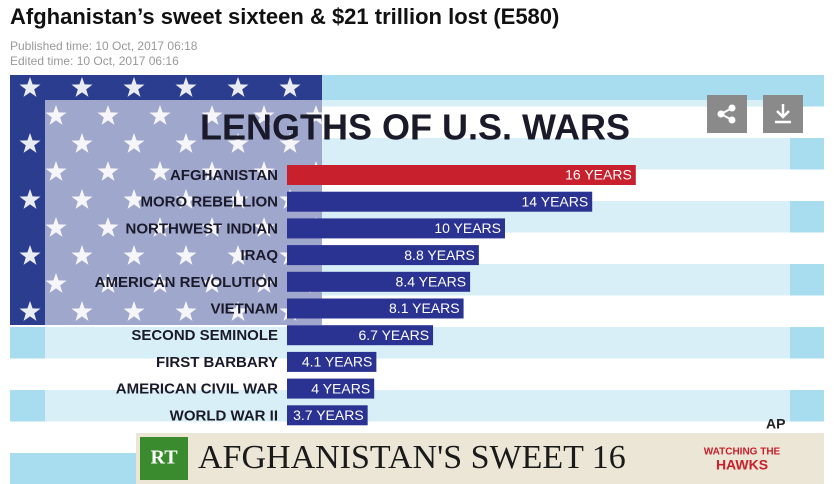 The height and width of the screenshot is (484, 834). I want to click on value-label: 6.7 YEARS, so click(393, 335).